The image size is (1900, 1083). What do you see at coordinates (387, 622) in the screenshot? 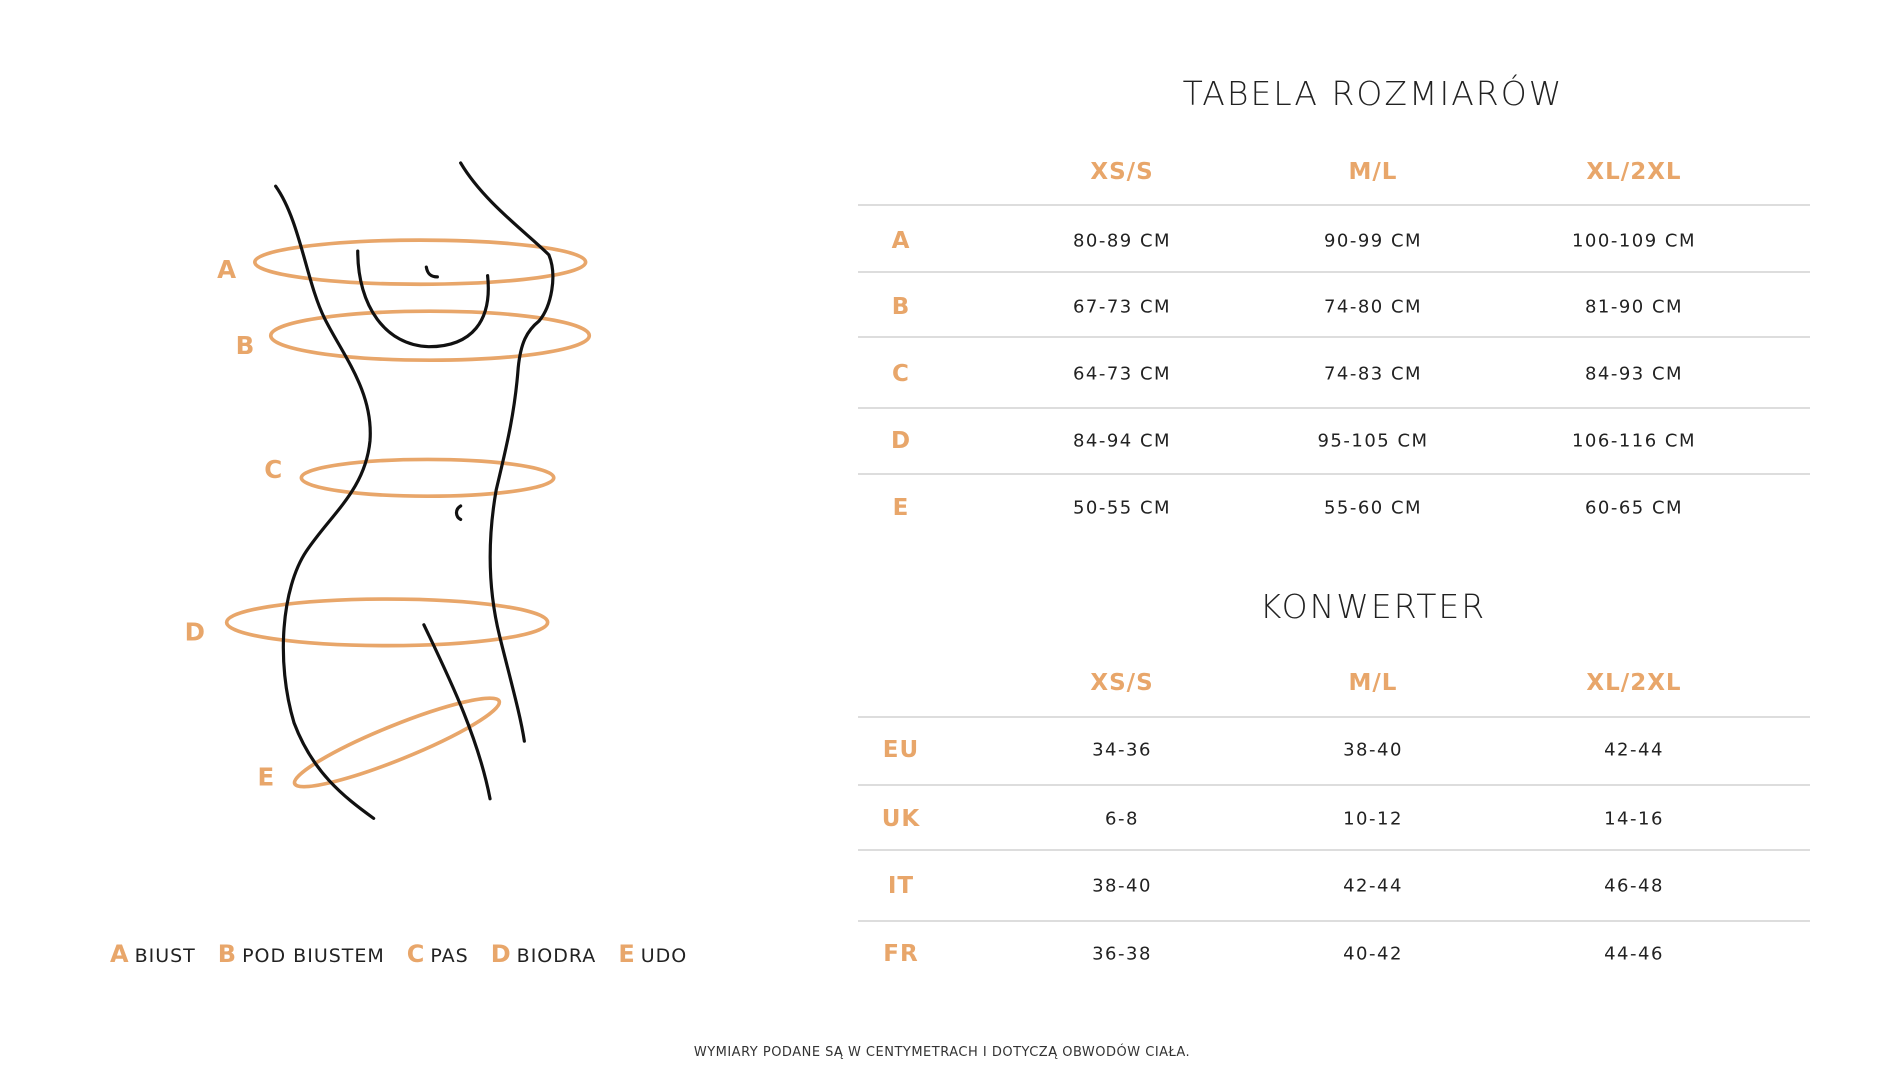
I see `measure-ring-d` at bounding box center [387, 622].